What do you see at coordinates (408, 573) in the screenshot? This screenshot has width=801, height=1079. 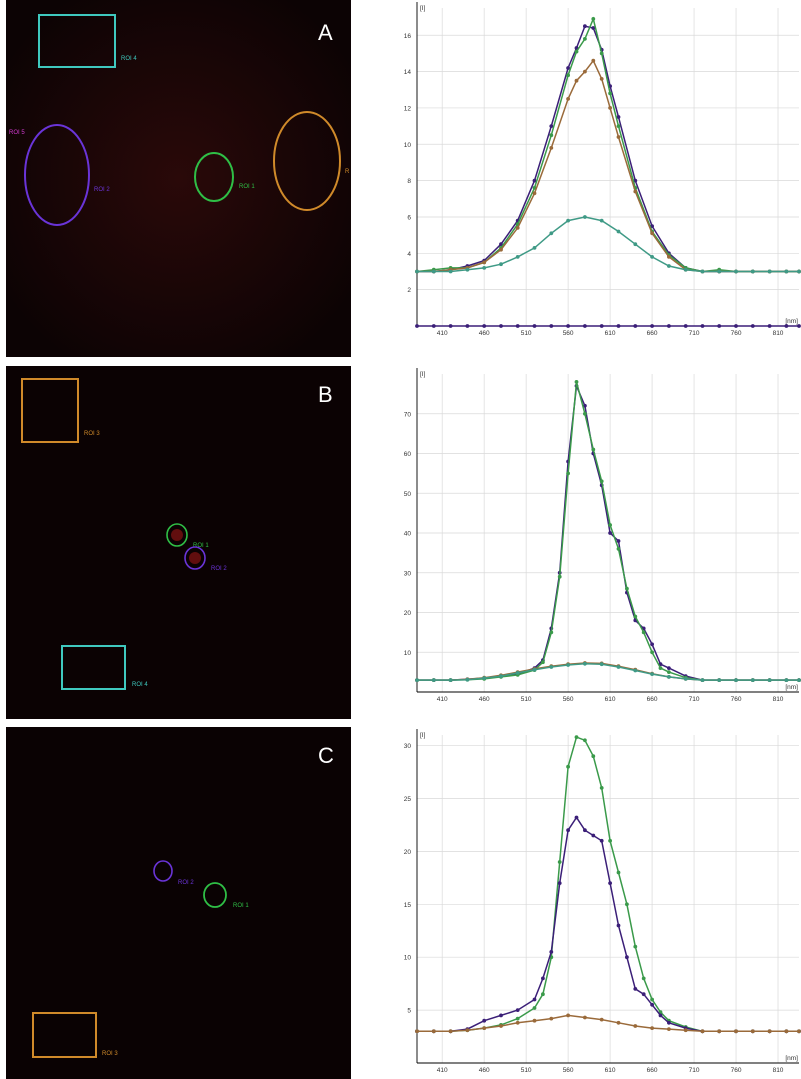 I see `y-tick-label: 30` at bounding box center [408, 573].